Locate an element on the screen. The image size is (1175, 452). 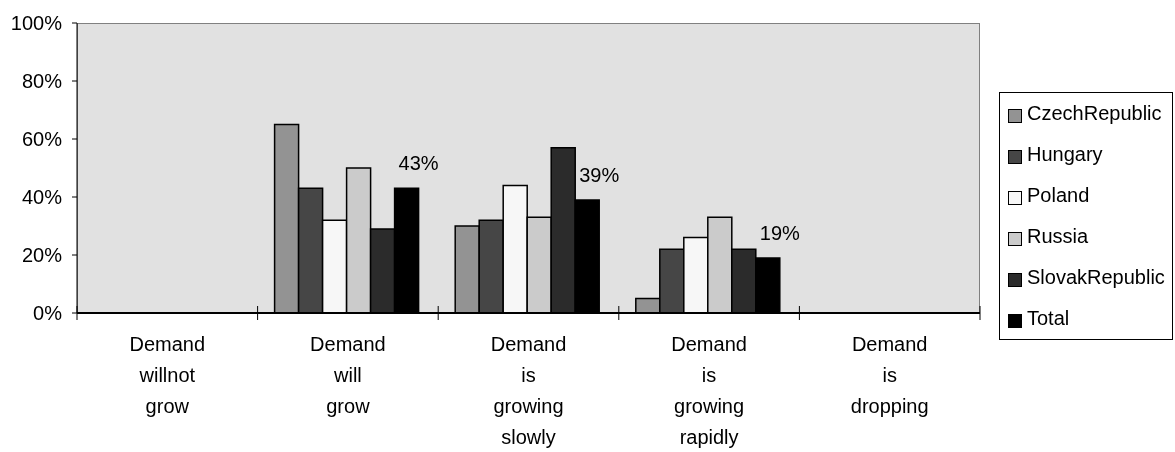
x-tick-label: Demand will grow is located at coordinates (348, 375).